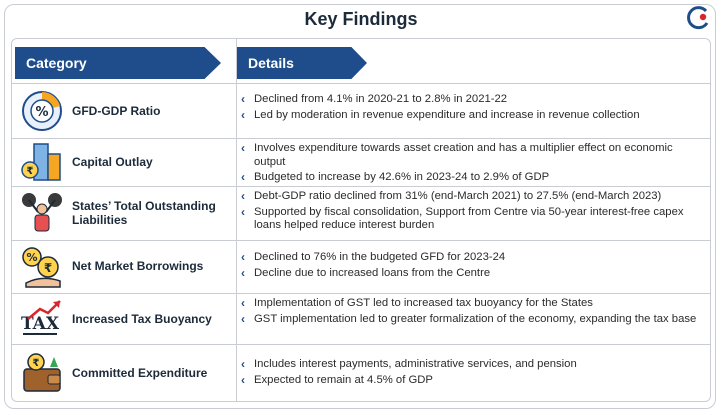 The height and width of the screenshot is (415, 722). I want to click on svg-text: TAX, so click(40, 324).